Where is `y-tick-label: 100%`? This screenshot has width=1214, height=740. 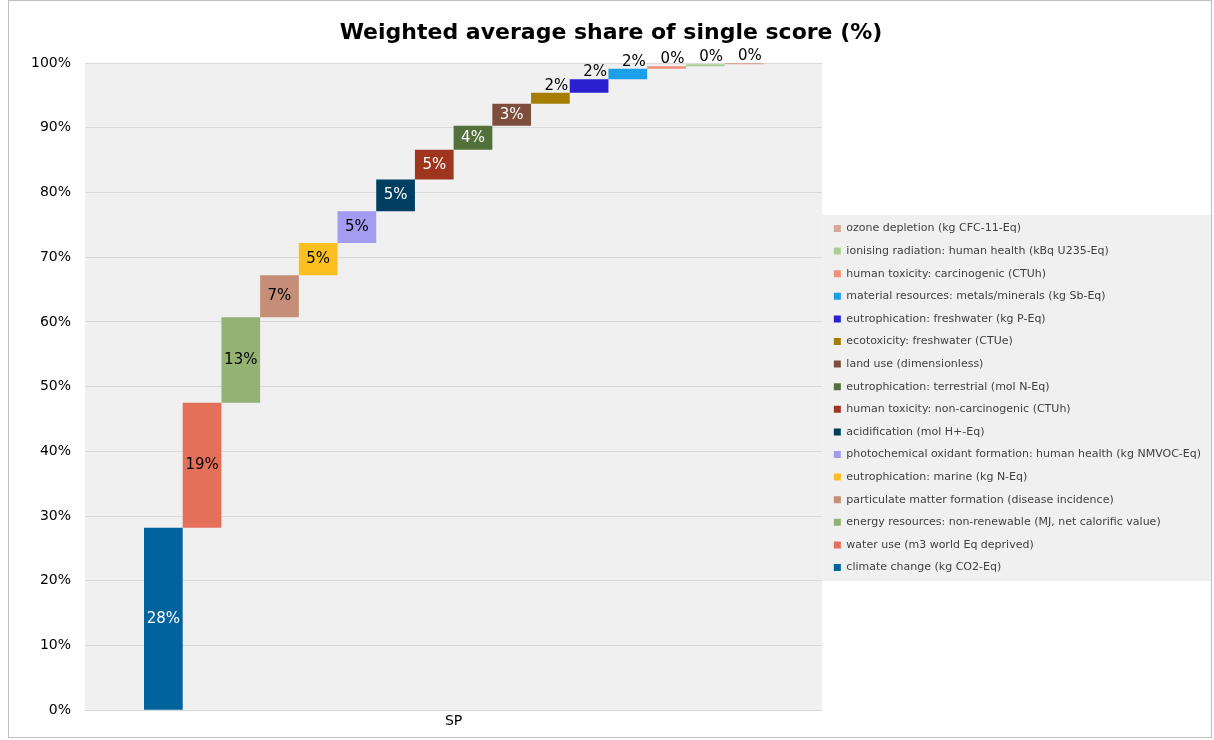 y-tick-label: 100% is located at coordinates (51, 61).